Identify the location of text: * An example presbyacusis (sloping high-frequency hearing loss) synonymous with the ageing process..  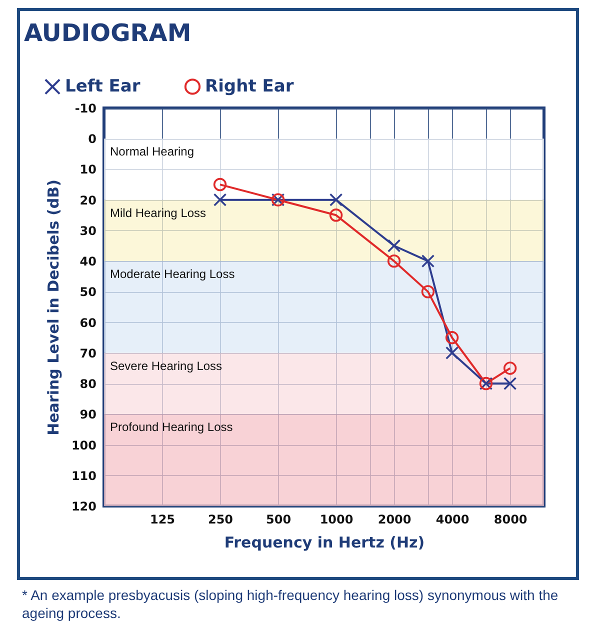
(291, 604).